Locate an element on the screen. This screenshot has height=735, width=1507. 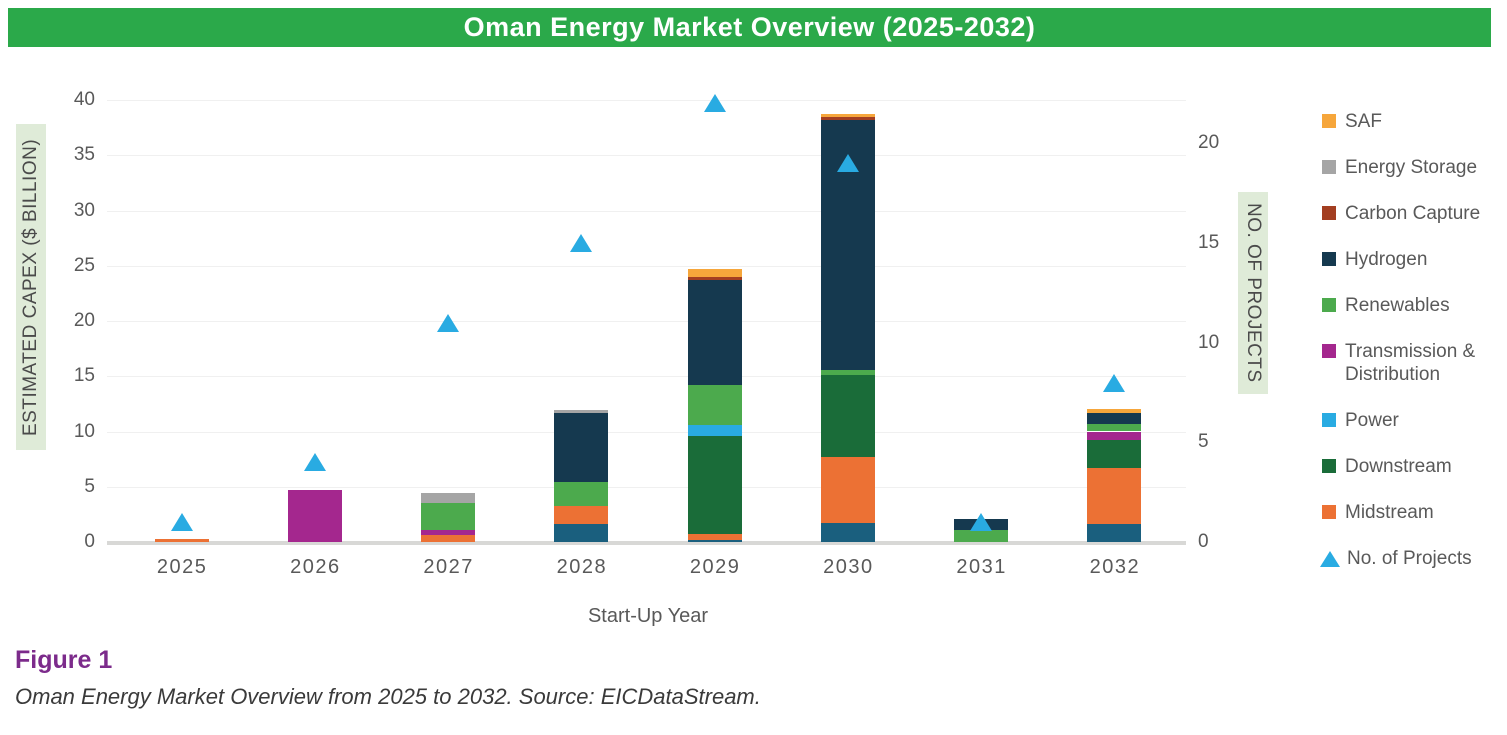
legend-item-power: Power is located at coordinates (1413, 420).